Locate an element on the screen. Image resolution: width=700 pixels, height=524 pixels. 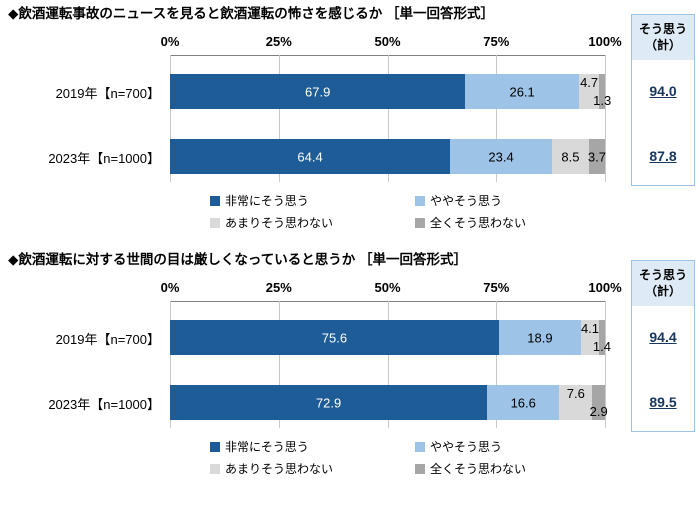
summary-box: そう思う （計） 94.4 89.5 is located at coordinates (663, 346).